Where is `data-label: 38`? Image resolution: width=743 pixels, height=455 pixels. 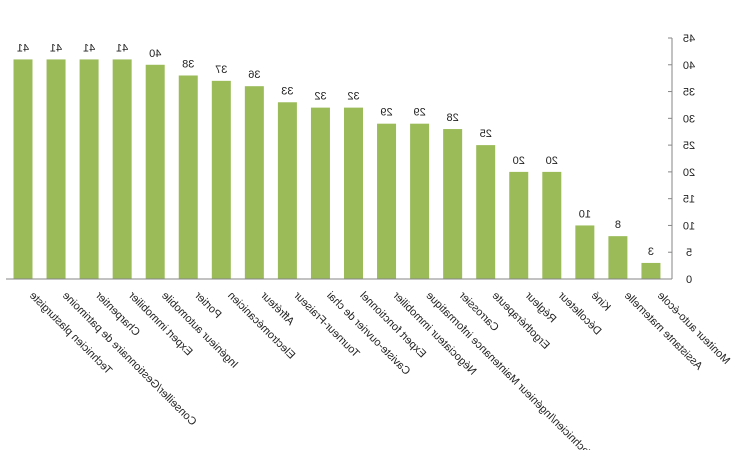 data-label: 38 is located at coordinates (188, 64).